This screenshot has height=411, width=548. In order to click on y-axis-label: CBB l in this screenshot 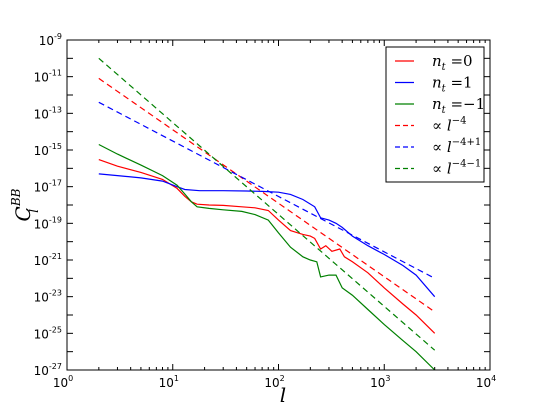, I will do `click(25, 204)`.